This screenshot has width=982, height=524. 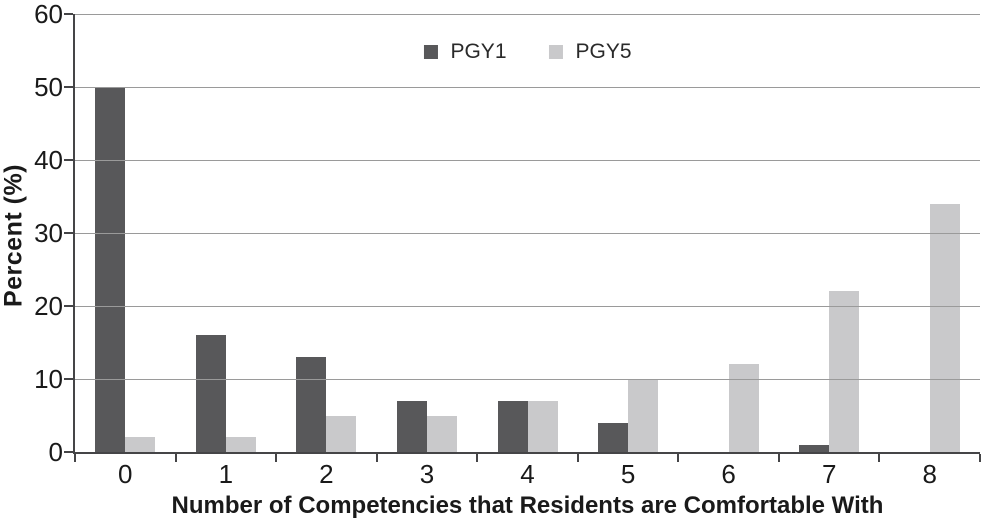 I want to click on bar-pgy1-cat2, so click(x=311, y=404).